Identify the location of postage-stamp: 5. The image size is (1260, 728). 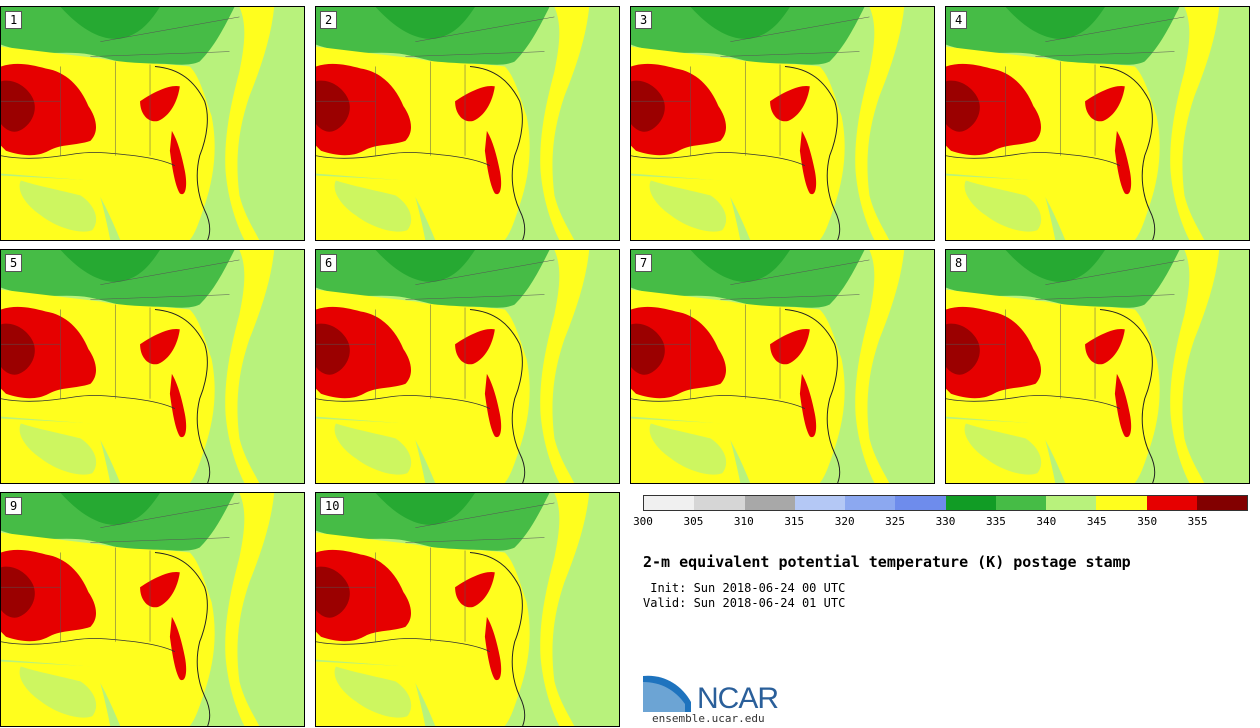
(152, 366).